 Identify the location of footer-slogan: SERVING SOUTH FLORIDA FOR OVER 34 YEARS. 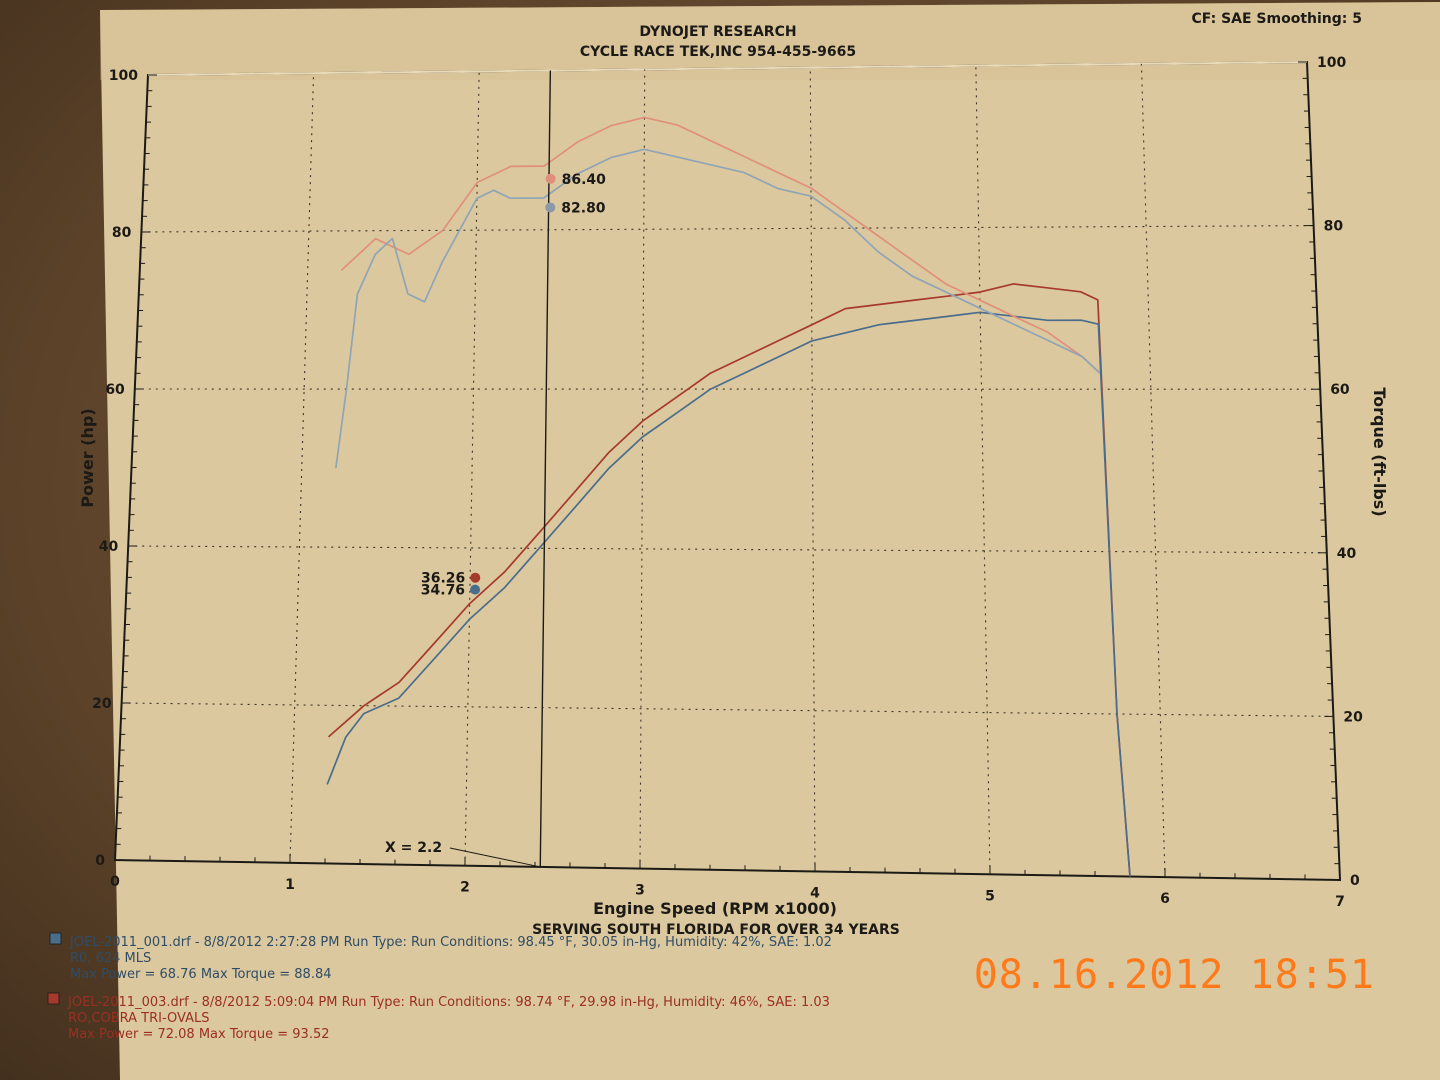
(716, 930).